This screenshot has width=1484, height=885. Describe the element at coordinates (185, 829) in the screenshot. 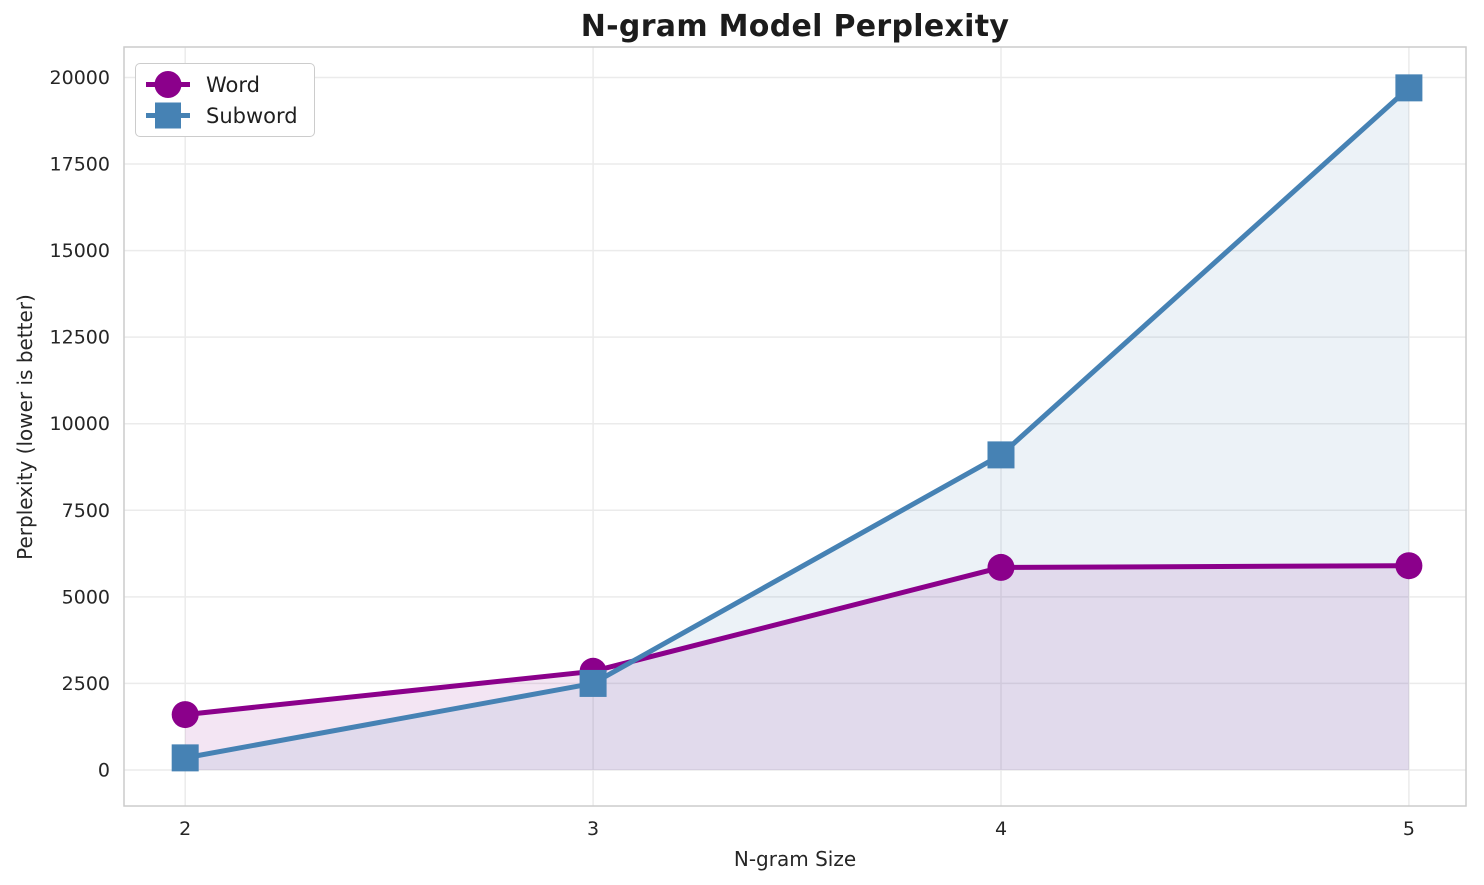

I see `x-tick-label-2: 2` at that location.